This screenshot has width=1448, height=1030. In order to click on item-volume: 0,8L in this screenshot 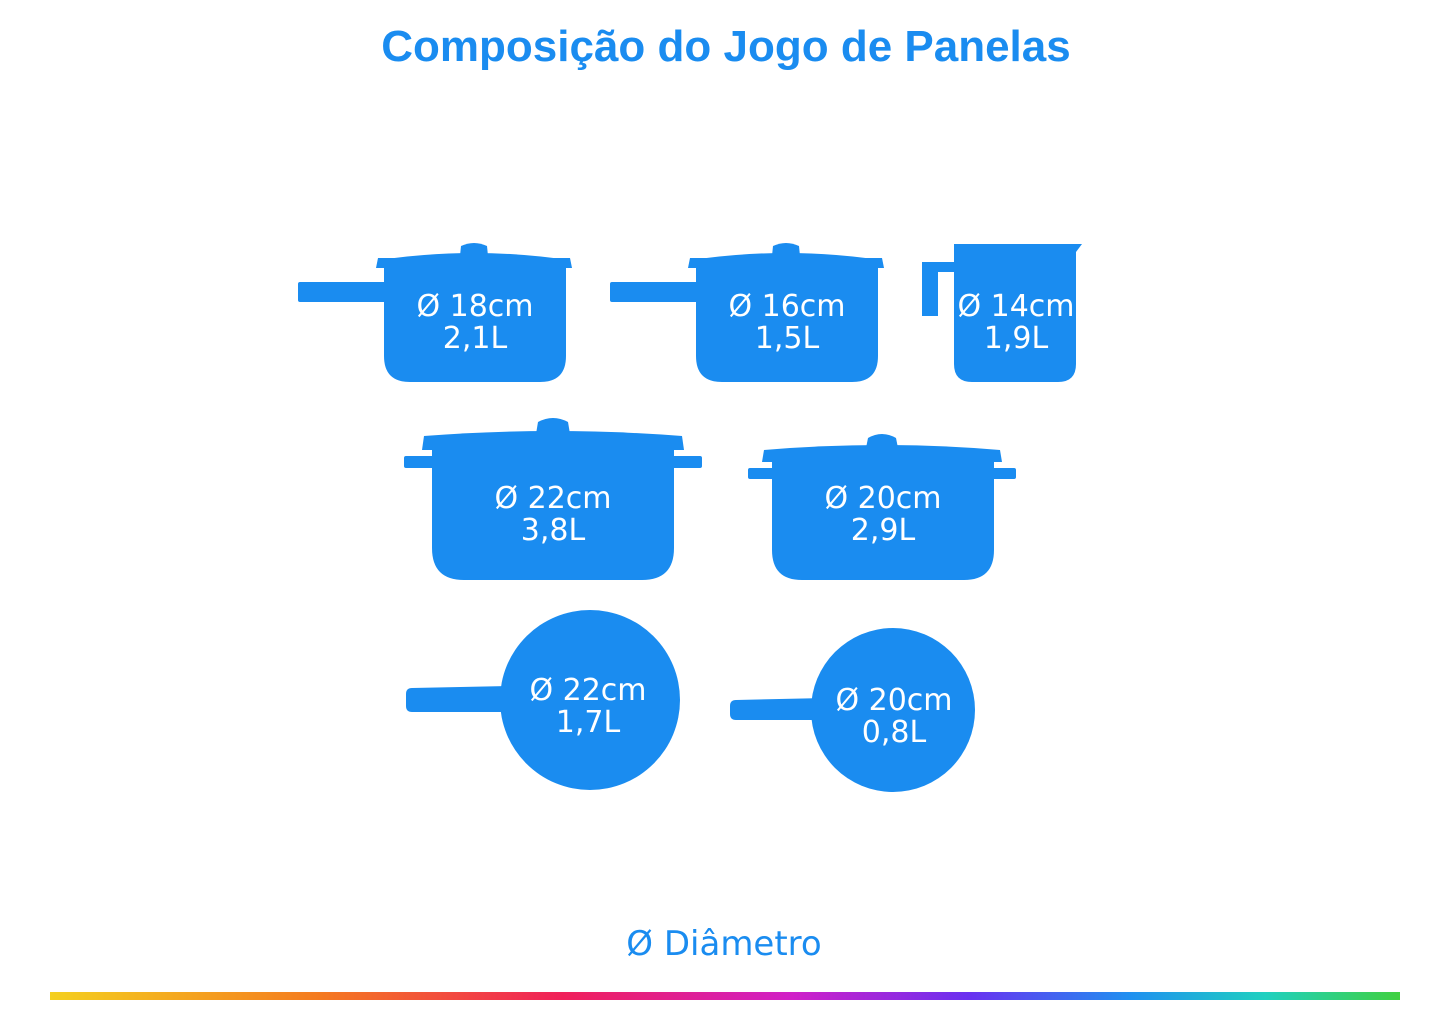, I will do `click(894, 732)`.